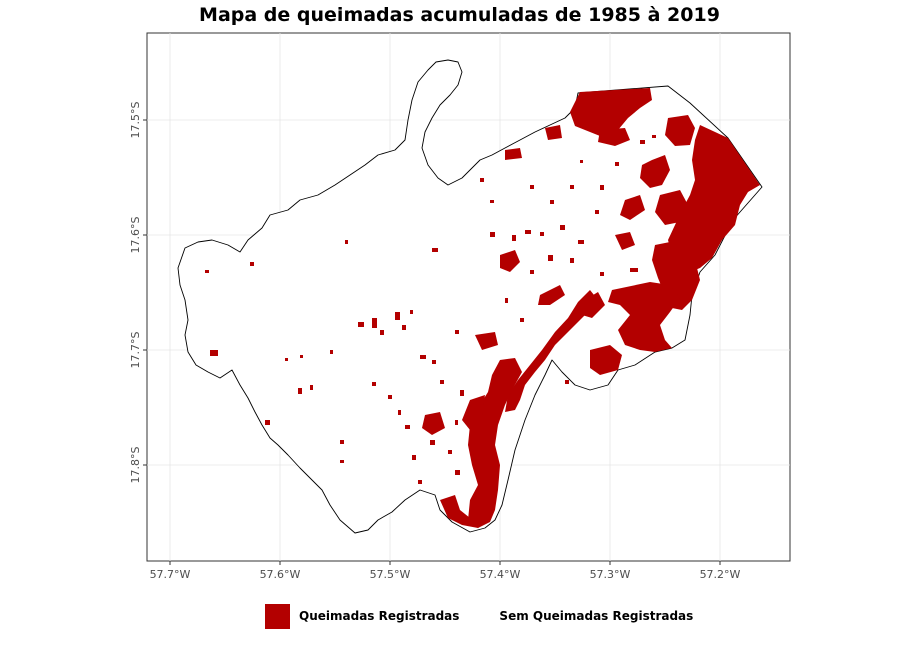 The height and width of the screenshot is (645, 919). What do you see at coordinates (500, 574) in the screenshot?
I see `x-tick-label: 57.4°W` at bounding box center [500, 574].